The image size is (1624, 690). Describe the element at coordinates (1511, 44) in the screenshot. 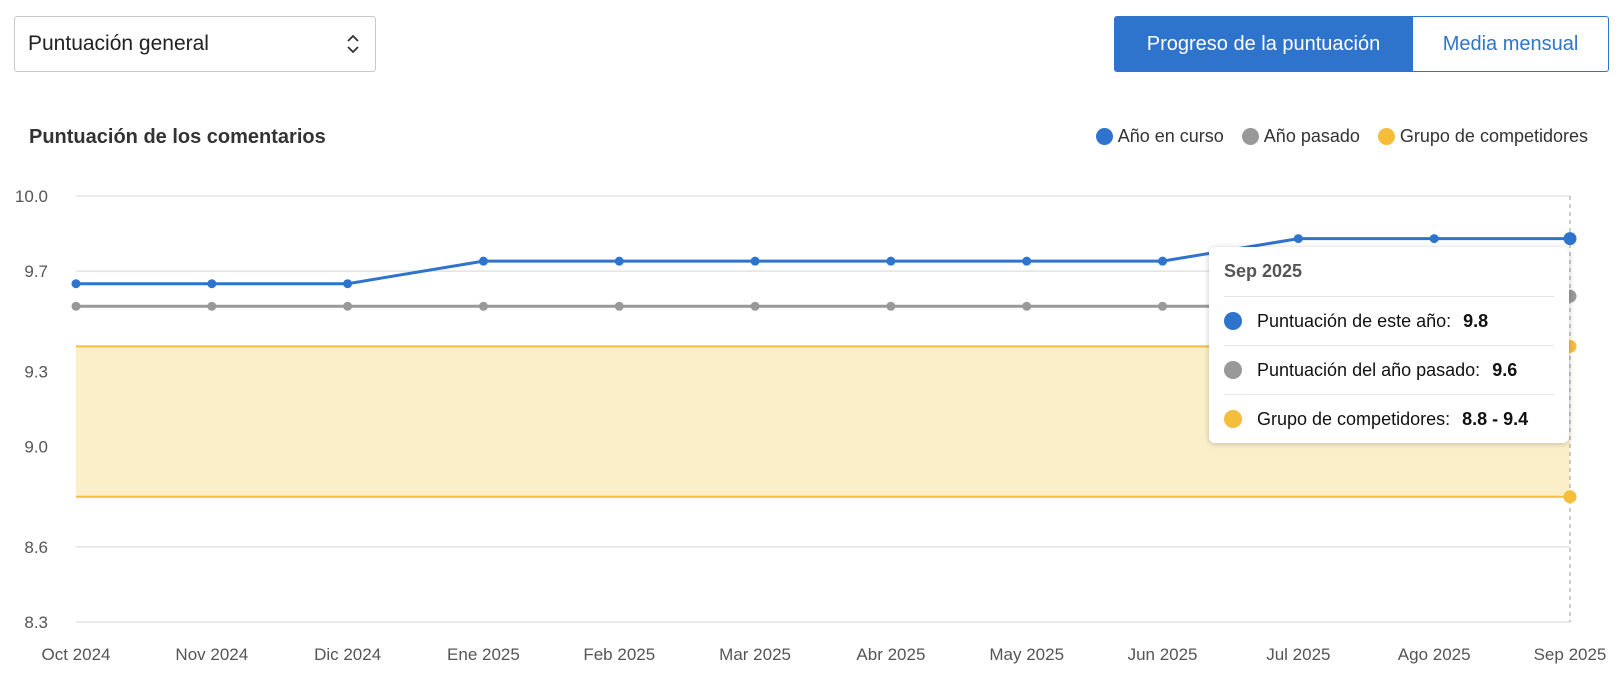

I see `monthly-average-button: Media mensual` at that location.